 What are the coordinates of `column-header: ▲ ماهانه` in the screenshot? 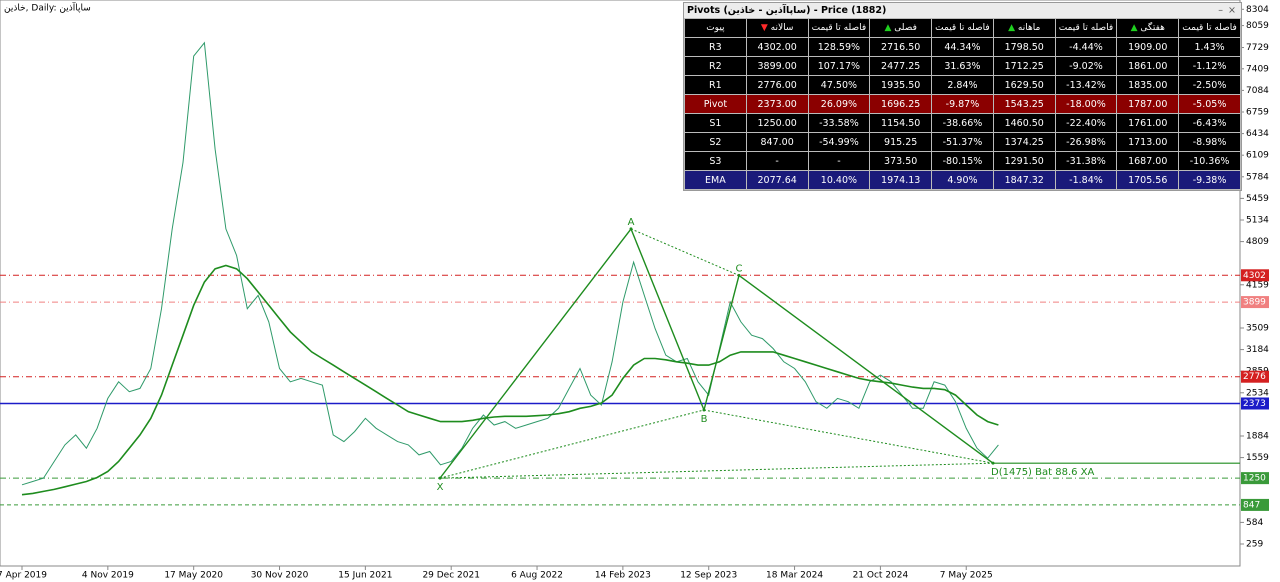 It's located at (1024, 28).